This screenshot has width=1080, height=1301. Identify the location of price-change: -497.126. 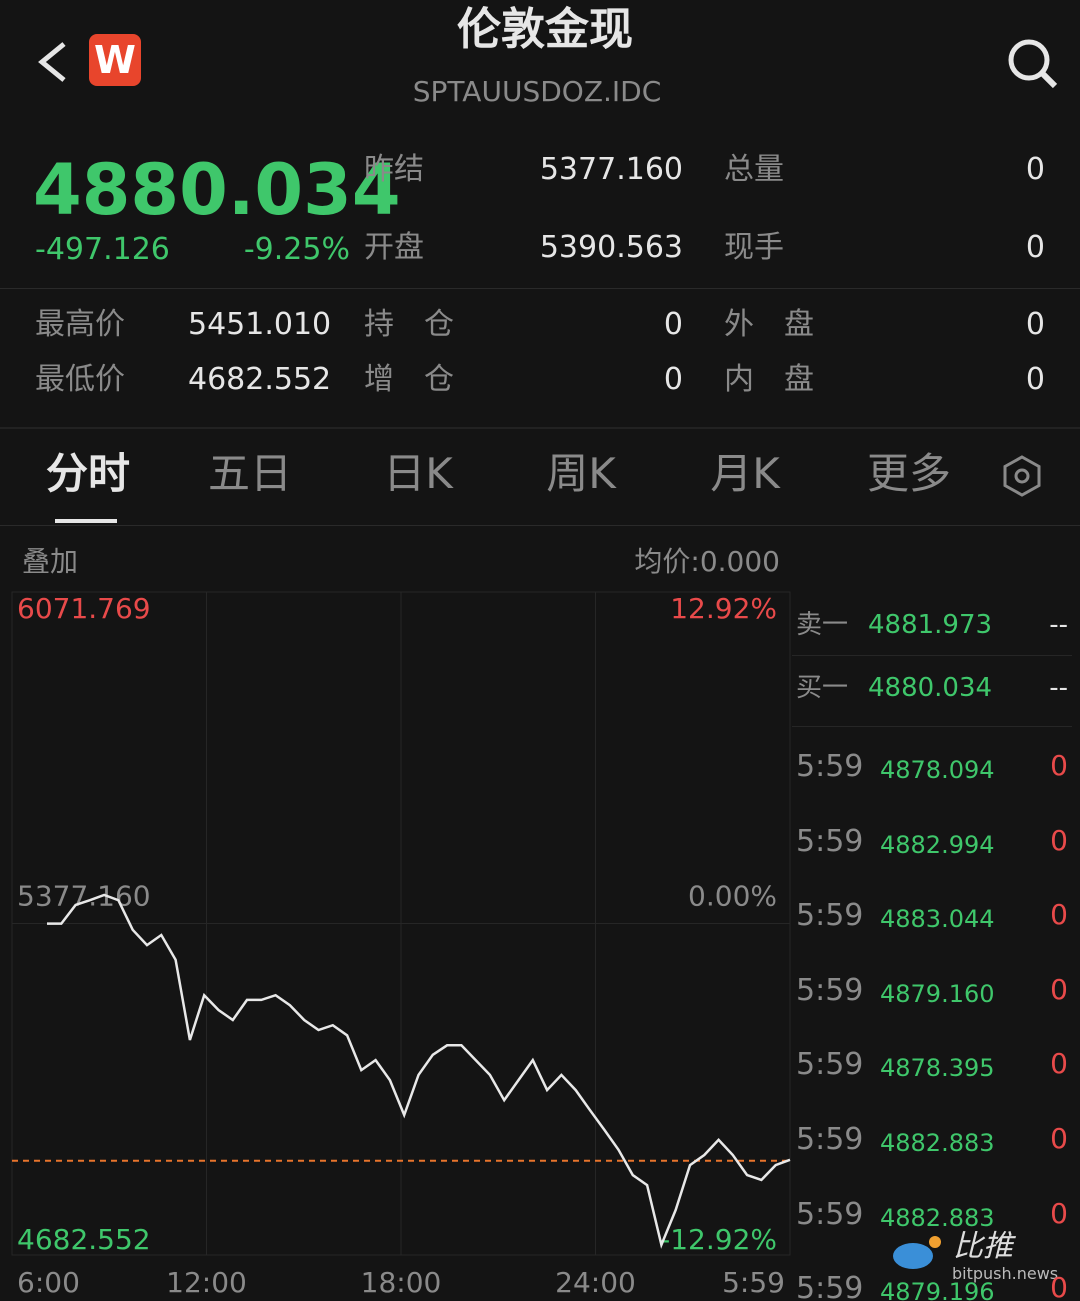
(102, 249).